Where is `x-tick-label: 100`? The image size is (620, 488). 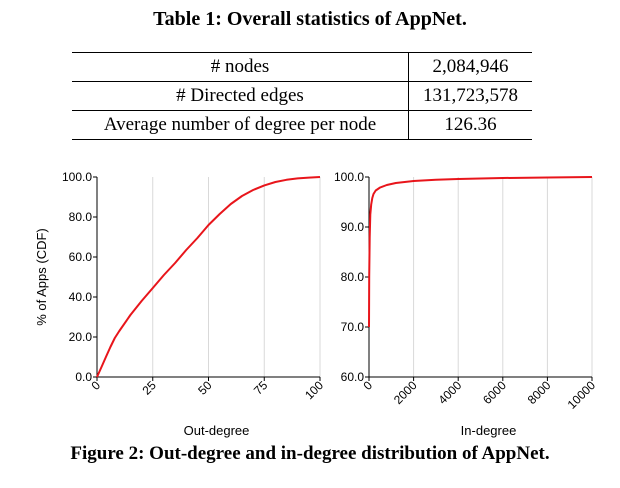
x-tick-label: 100 is located at coordinates (314, 390).